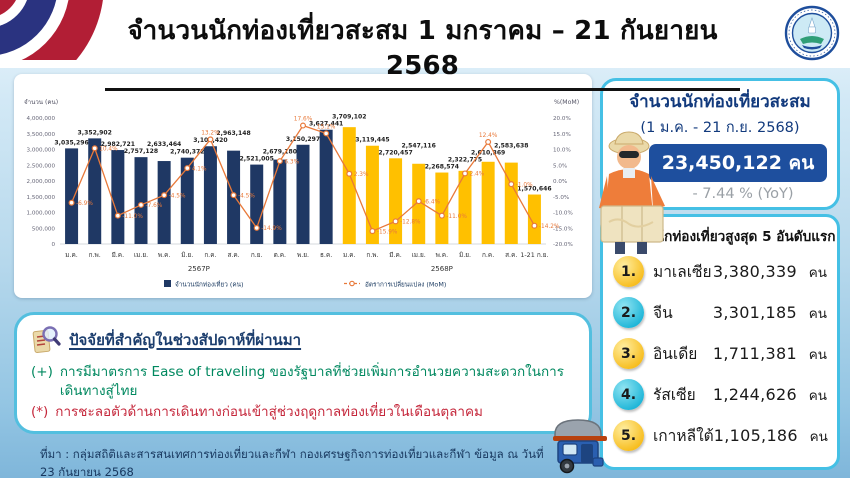  What do you see at coordinates (395, 152) in the screenshot?
I see `svg-text: 2,720,457` at bounding box center [395, 152].